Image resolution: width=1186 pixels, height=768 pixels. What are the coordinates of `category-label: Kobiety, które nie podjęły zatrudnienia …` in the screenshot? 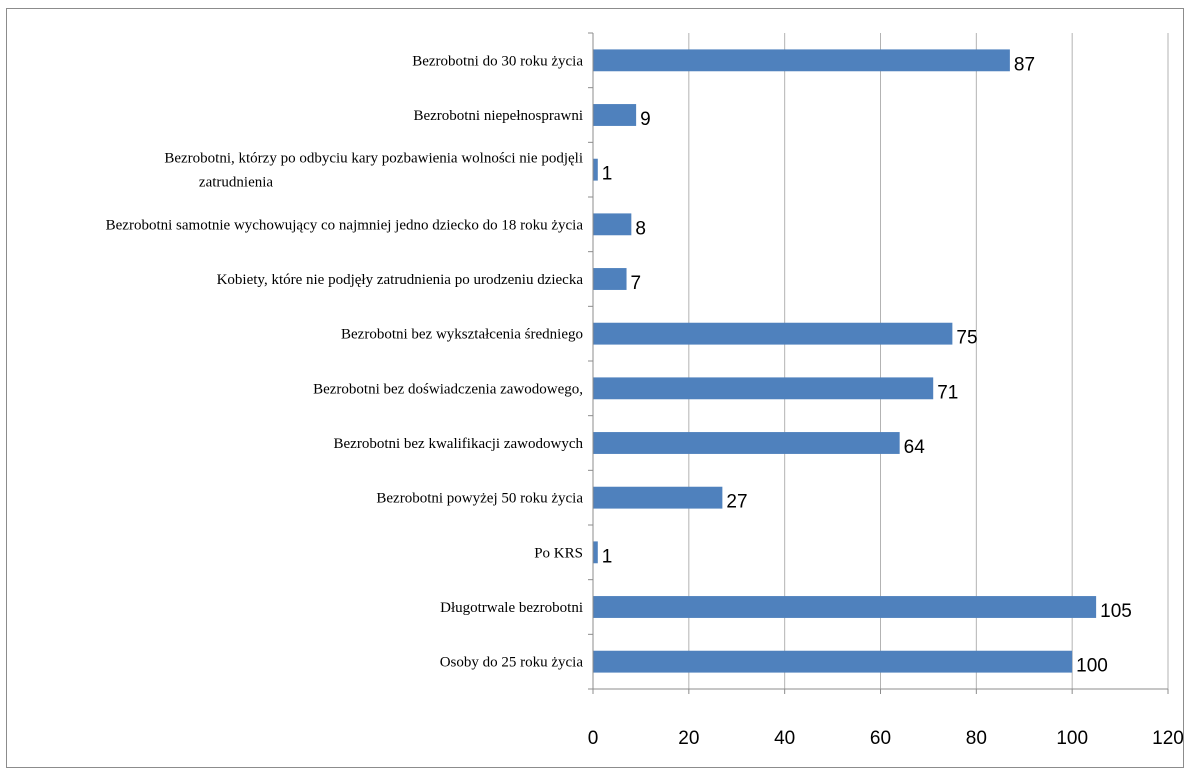 It's located at (400, 280).